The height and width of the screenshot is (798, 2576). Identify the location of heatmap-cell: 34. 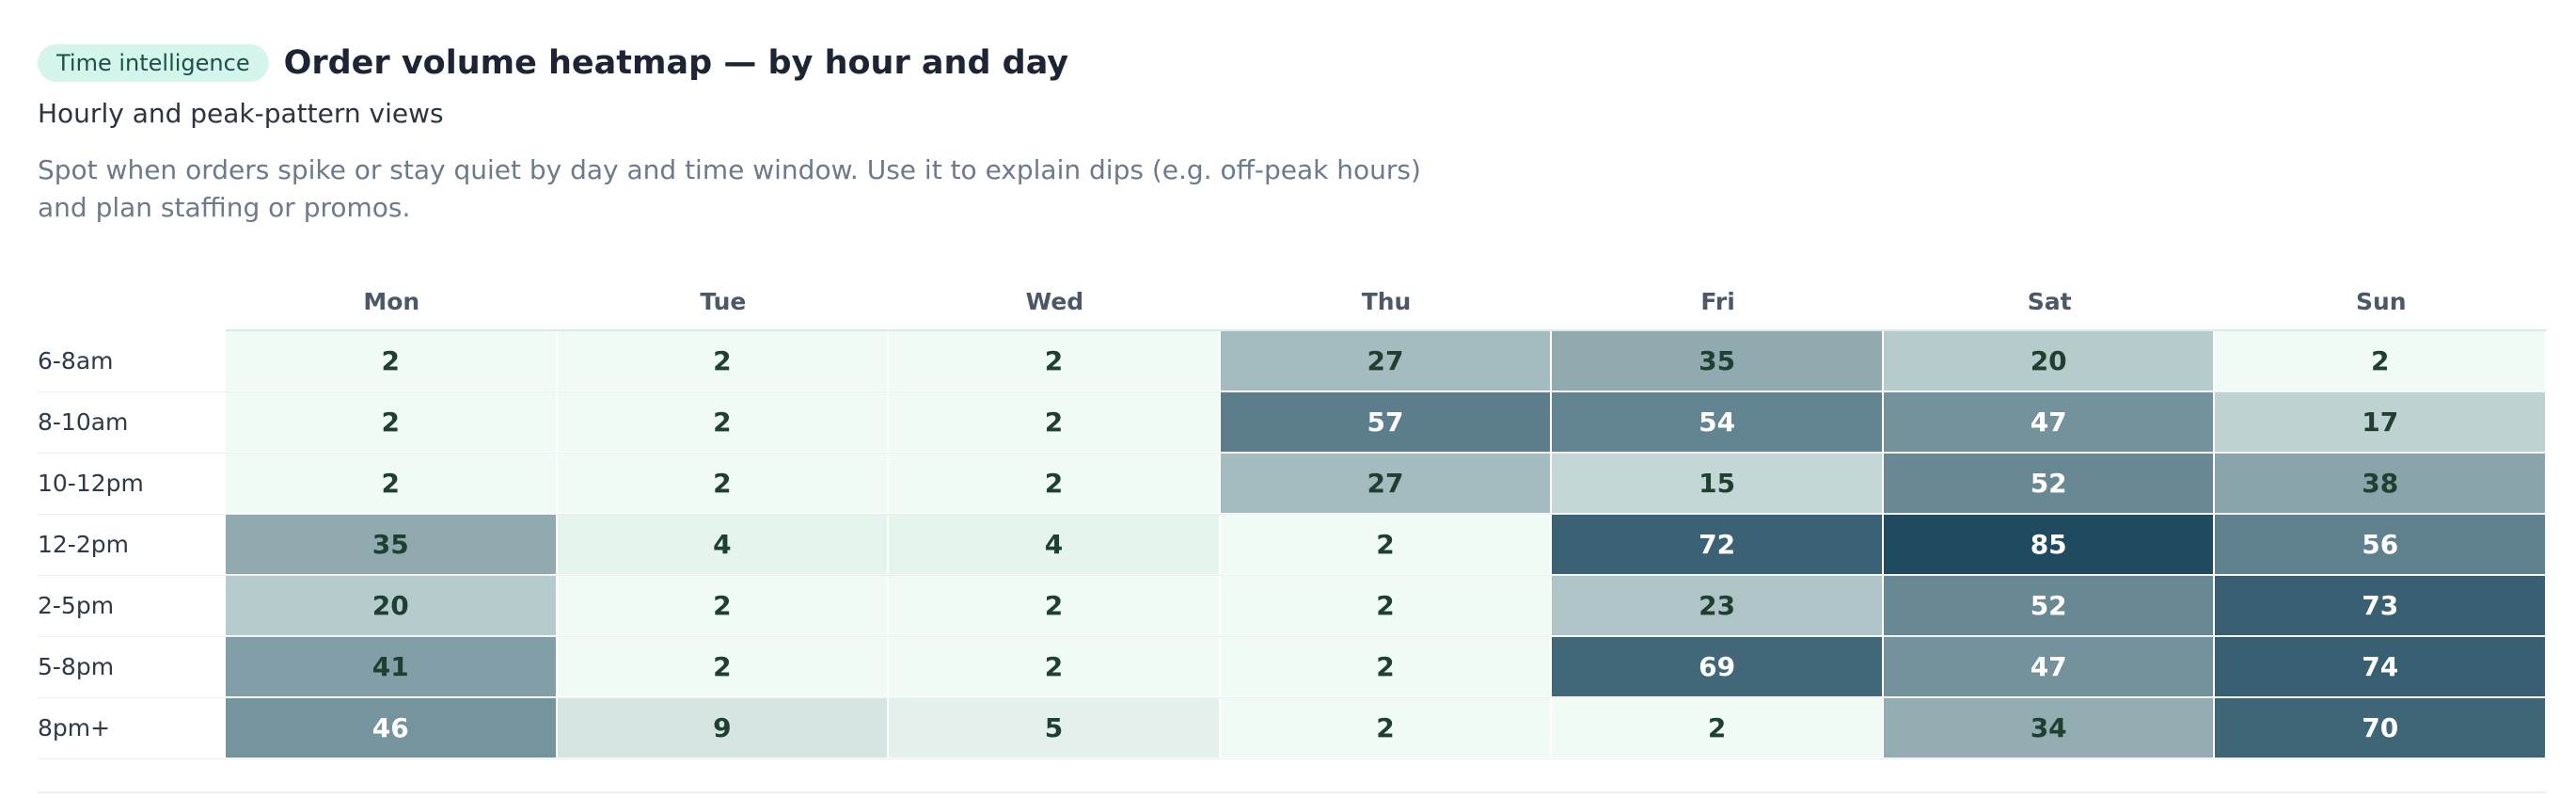
(2049, 728).